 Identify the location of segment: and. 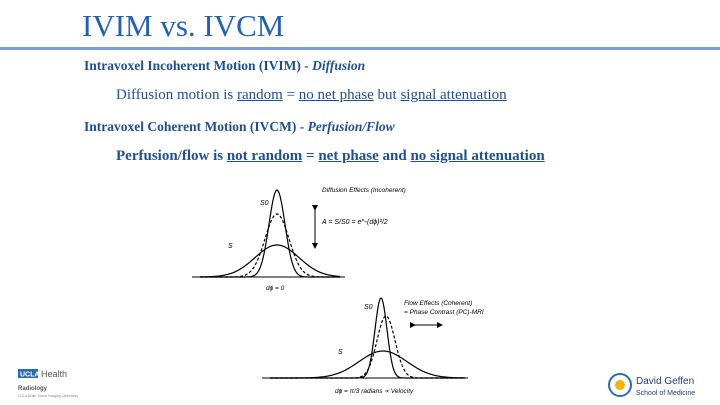
(394, 156).